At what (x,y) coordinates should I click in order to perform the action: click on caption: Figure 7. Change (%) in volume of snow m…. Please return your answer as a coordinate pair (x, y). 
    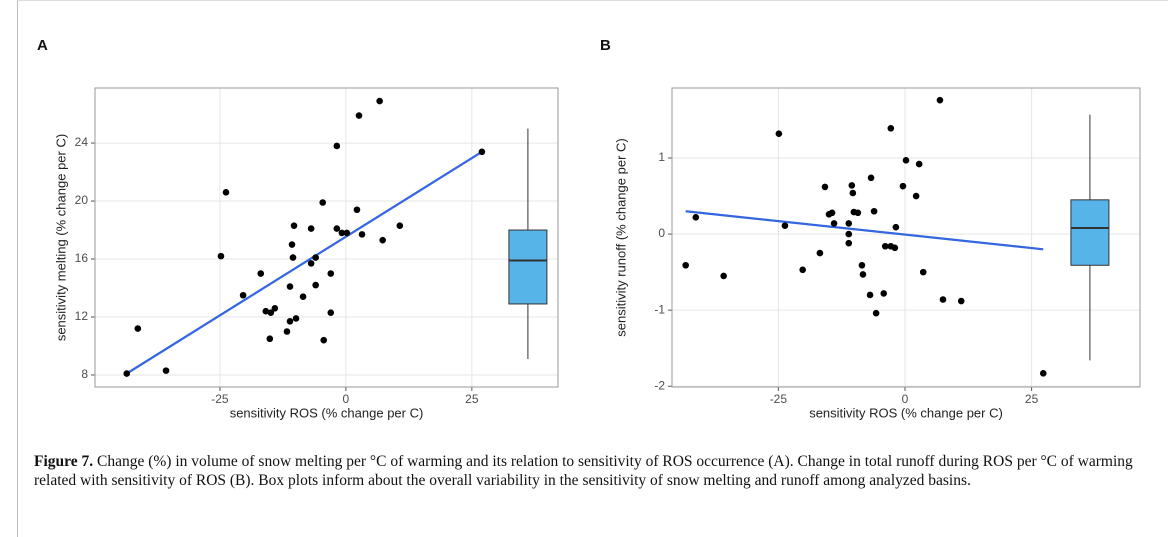
    Looking at the image, I should click on (591, 471).